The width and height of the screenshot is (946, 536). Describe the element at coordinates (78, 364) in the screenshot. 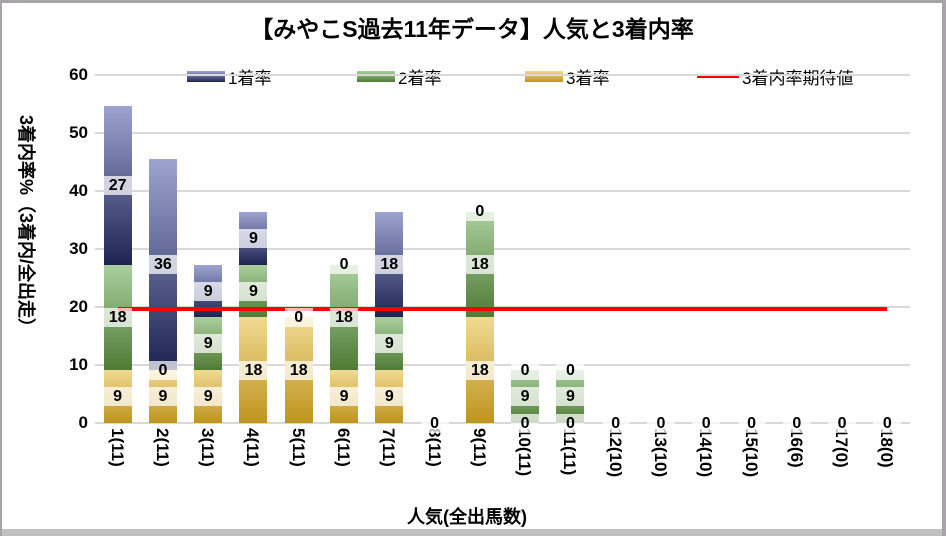

I see `y-tick-label: 10` at that location.